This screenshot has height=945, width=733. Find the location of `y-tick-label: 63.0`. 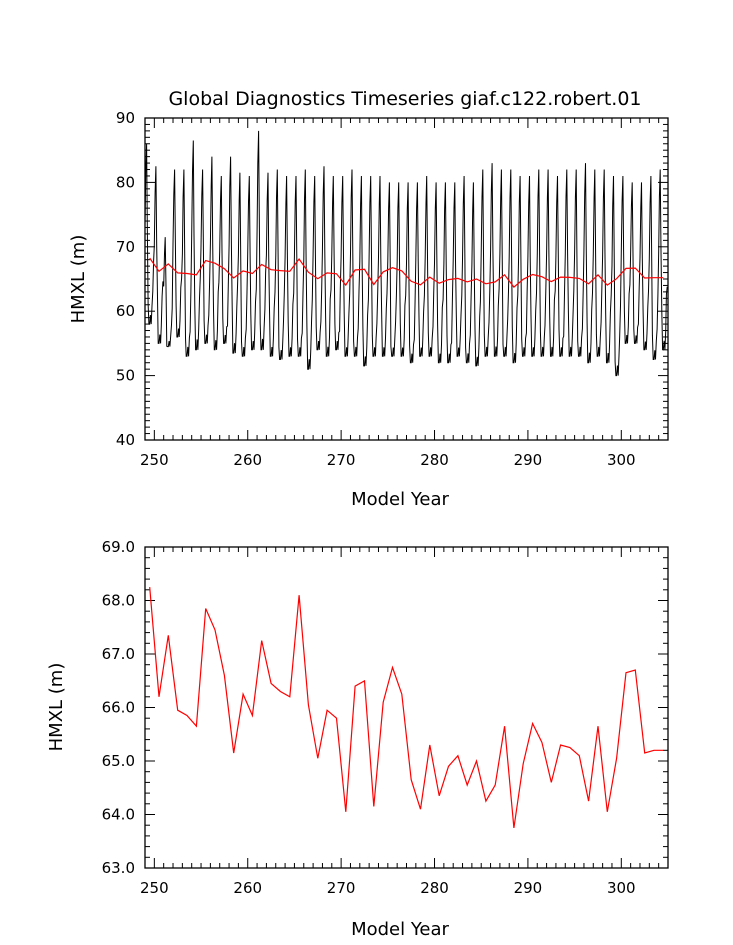

y-tick-label: 63.0 is located at coordinates (118, 868).